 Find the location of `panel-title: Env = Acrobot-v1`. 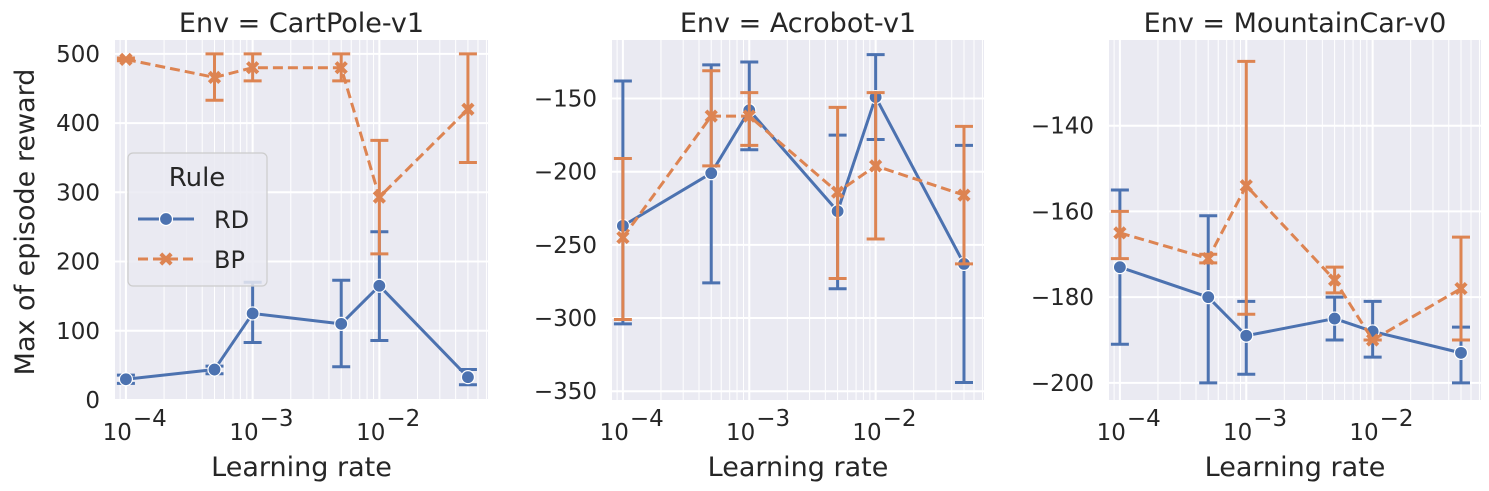

panel-title: Env = Acrobot-v1 is located at coordinates (798, 23).